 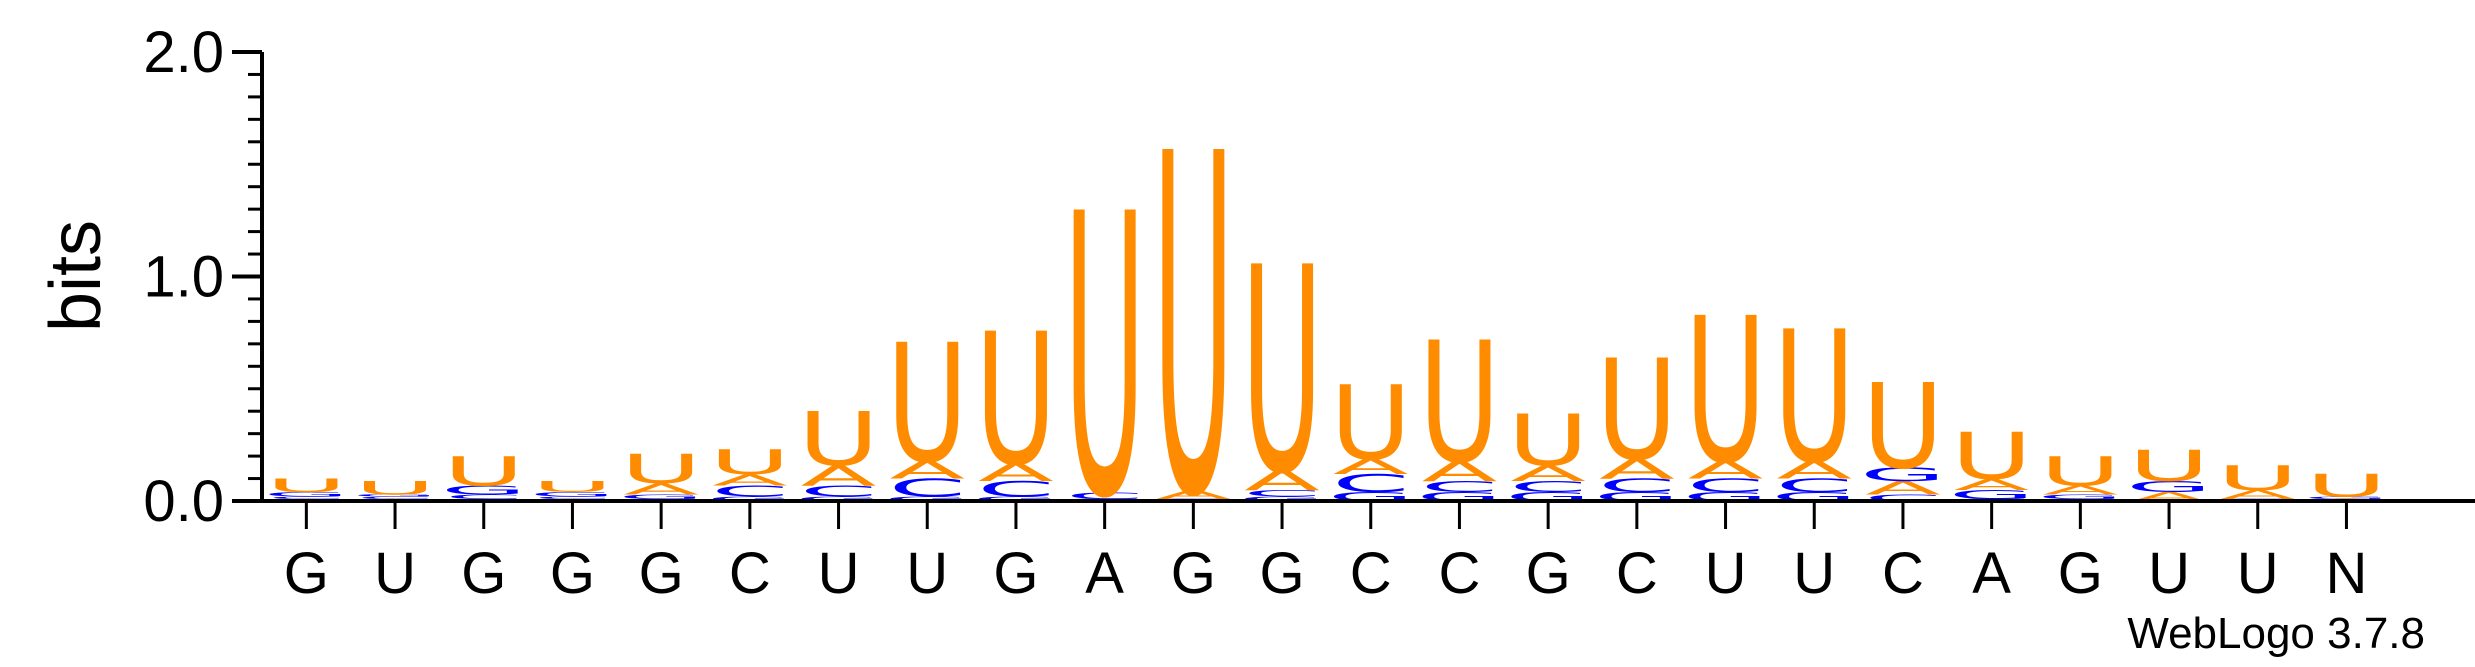 I want to click on y-ticks: 0.0 1.0 2.0, so click(x=202, y=277).